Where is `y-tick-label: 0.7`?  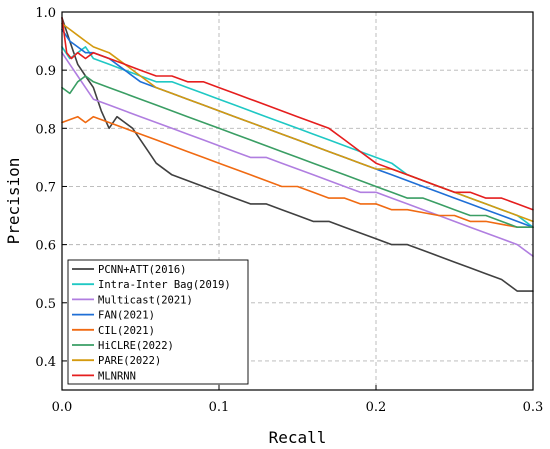 y-tick-label: 0.7 is located at coordinates (45, 187).